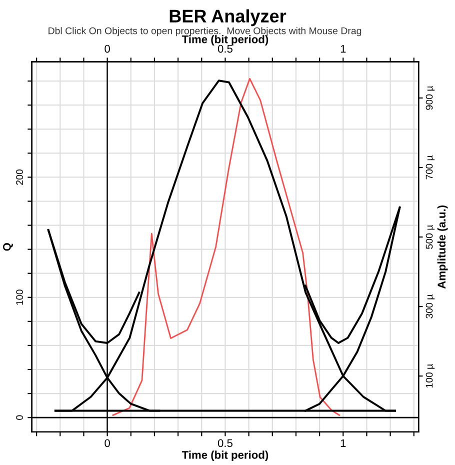  Describe the element at coordinates (107, 443) in the screenshot. I see `x-tick-label: 0` at that location.